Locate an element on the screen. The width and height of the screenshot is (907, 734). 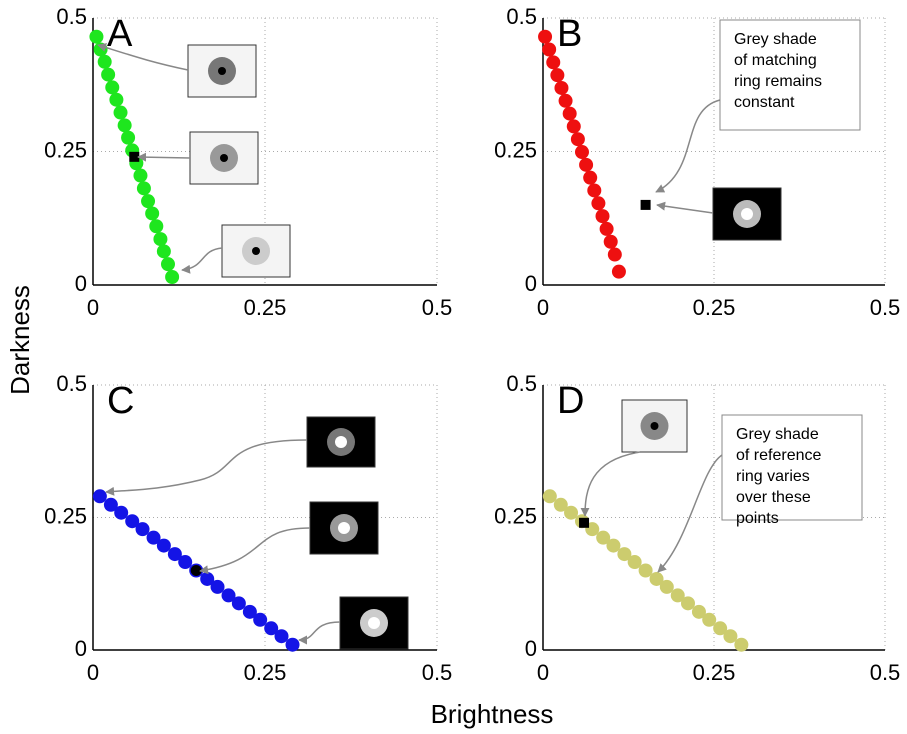
panel-letter: B is located at coordinates (569, 34).